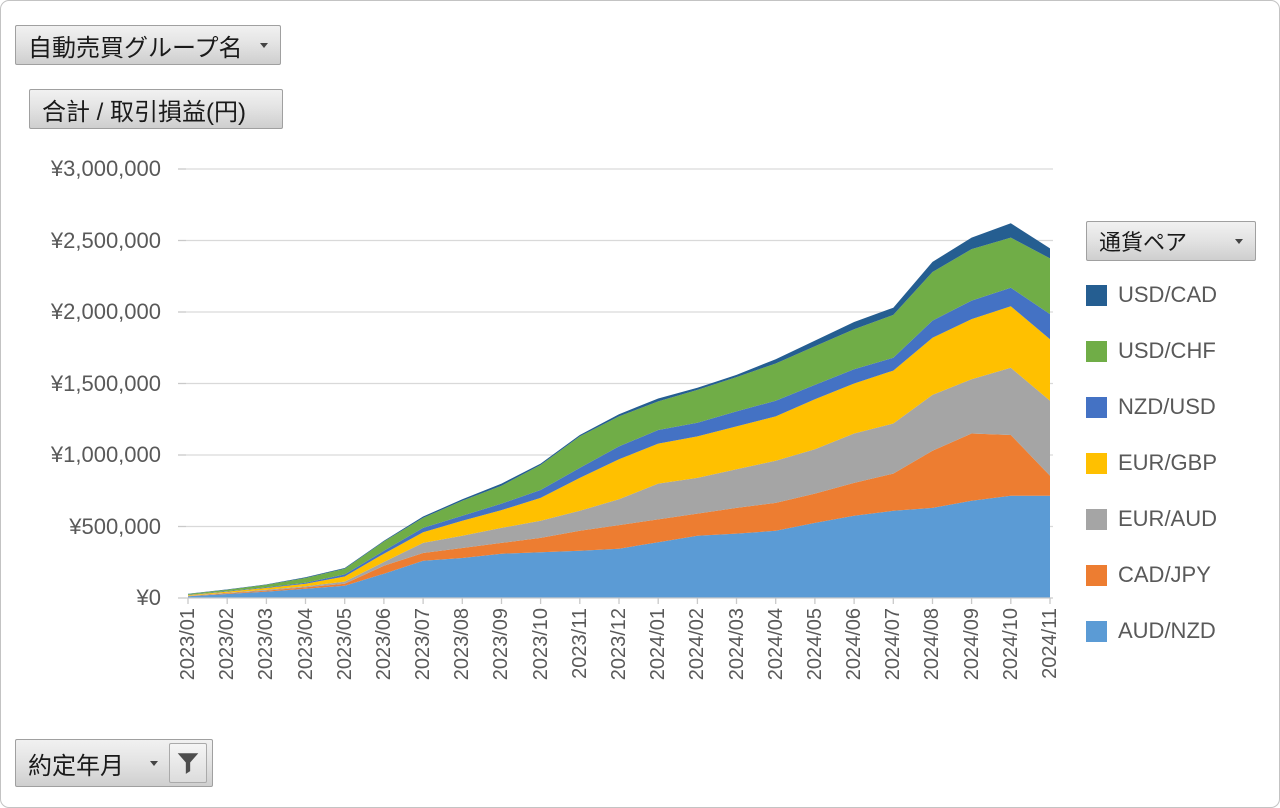  I want to click on x-axis-tick-label: 2023/12, so click(619, 644).